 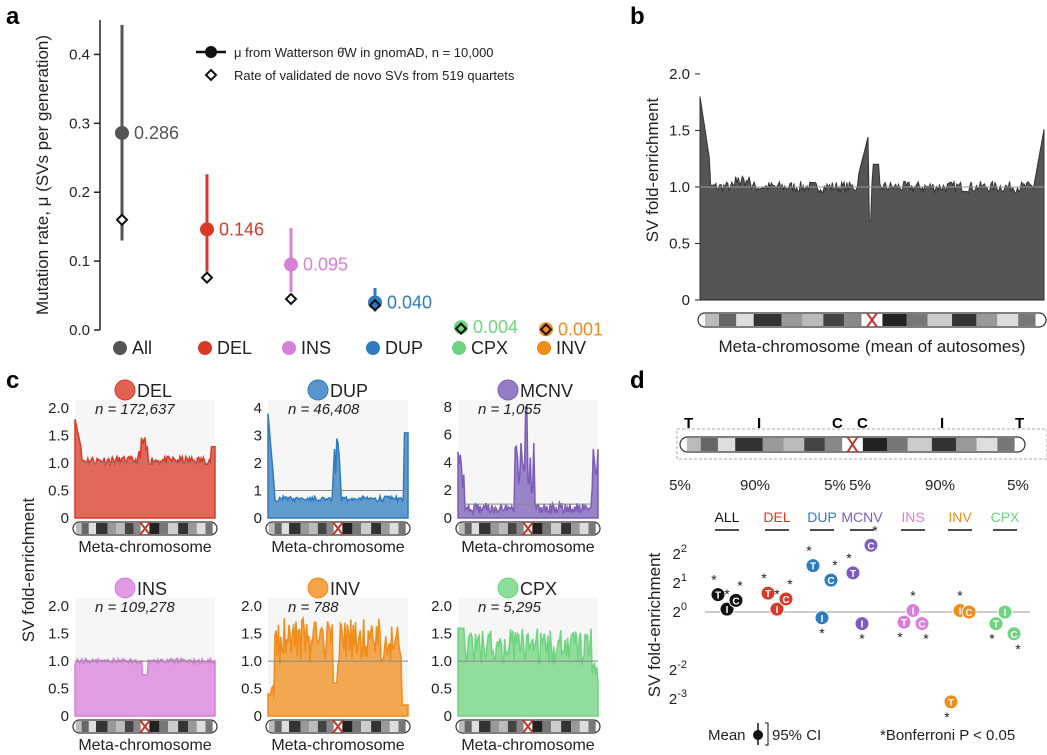 I want to click on panel-label-b: b, so click(x=637, y=16).